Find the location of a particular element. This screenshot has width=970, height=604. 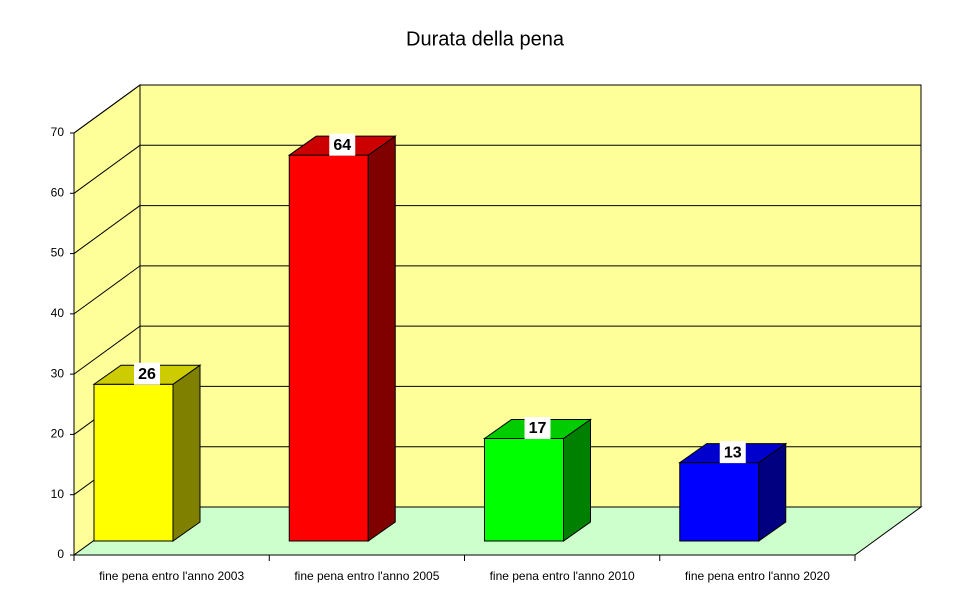

y-tick-label: 40 is located at coordinates (58, 313).